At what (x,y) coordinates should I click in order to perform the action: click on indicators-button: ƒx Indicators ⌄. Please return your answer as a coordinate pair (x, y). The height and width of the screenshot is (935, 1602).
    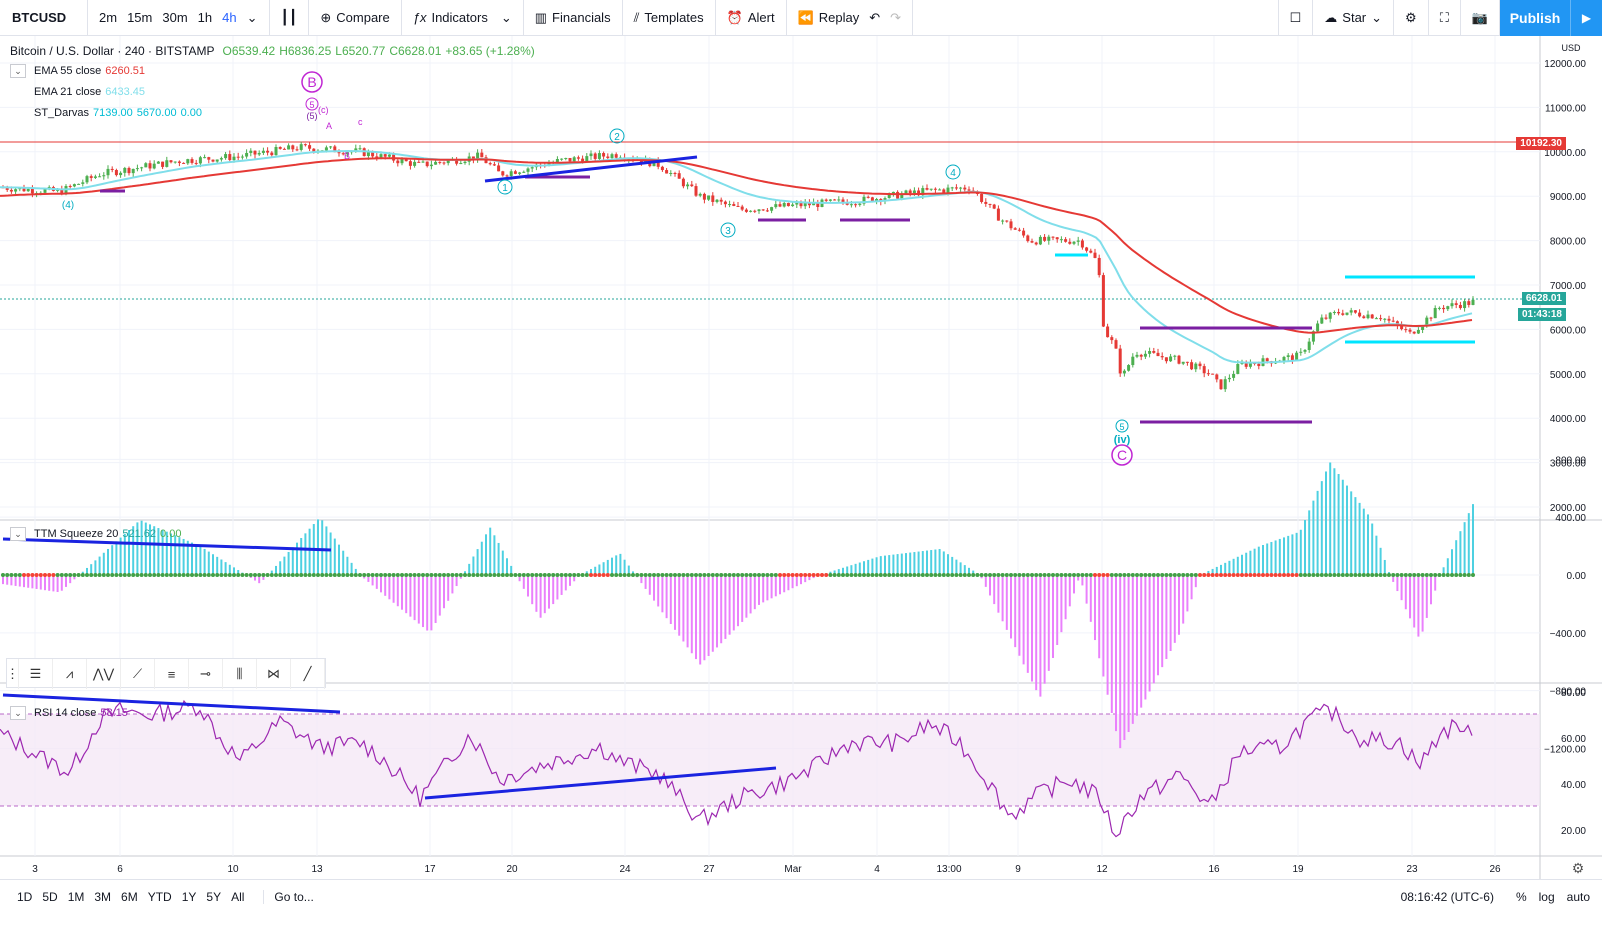
    Looking at the image, I should click on (462, 18).